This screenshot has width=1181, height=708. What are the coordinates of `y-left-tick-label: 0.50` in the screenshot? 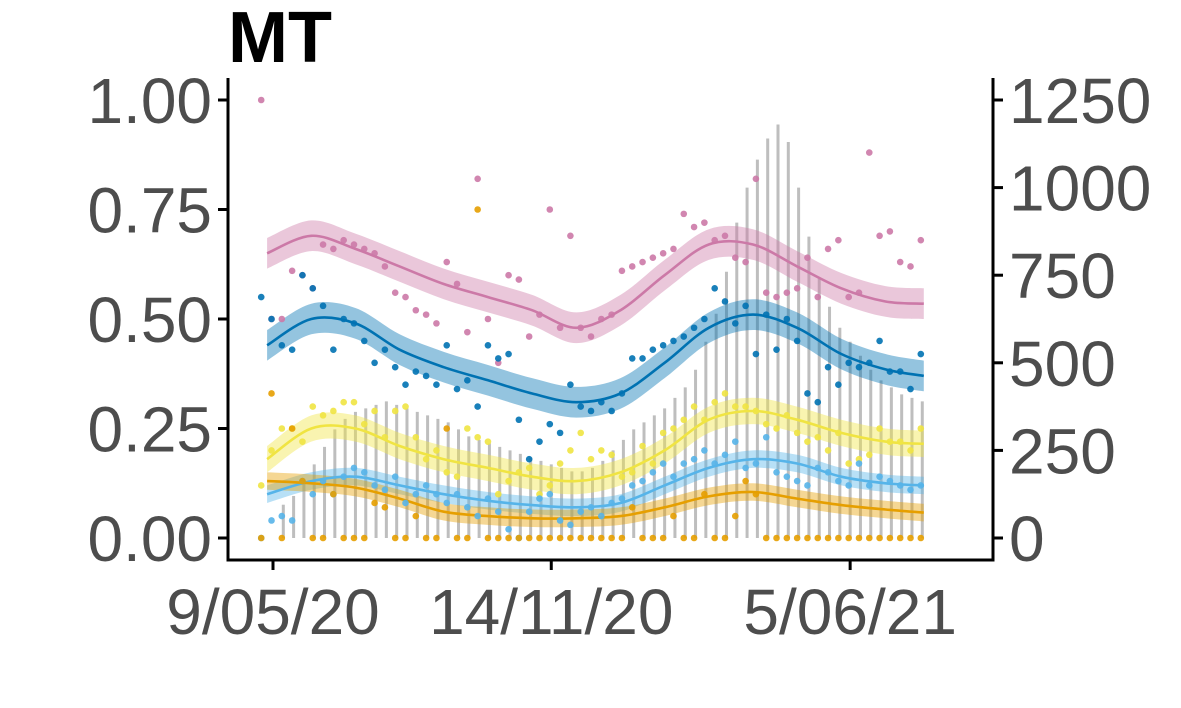 It's located at (149, 320).